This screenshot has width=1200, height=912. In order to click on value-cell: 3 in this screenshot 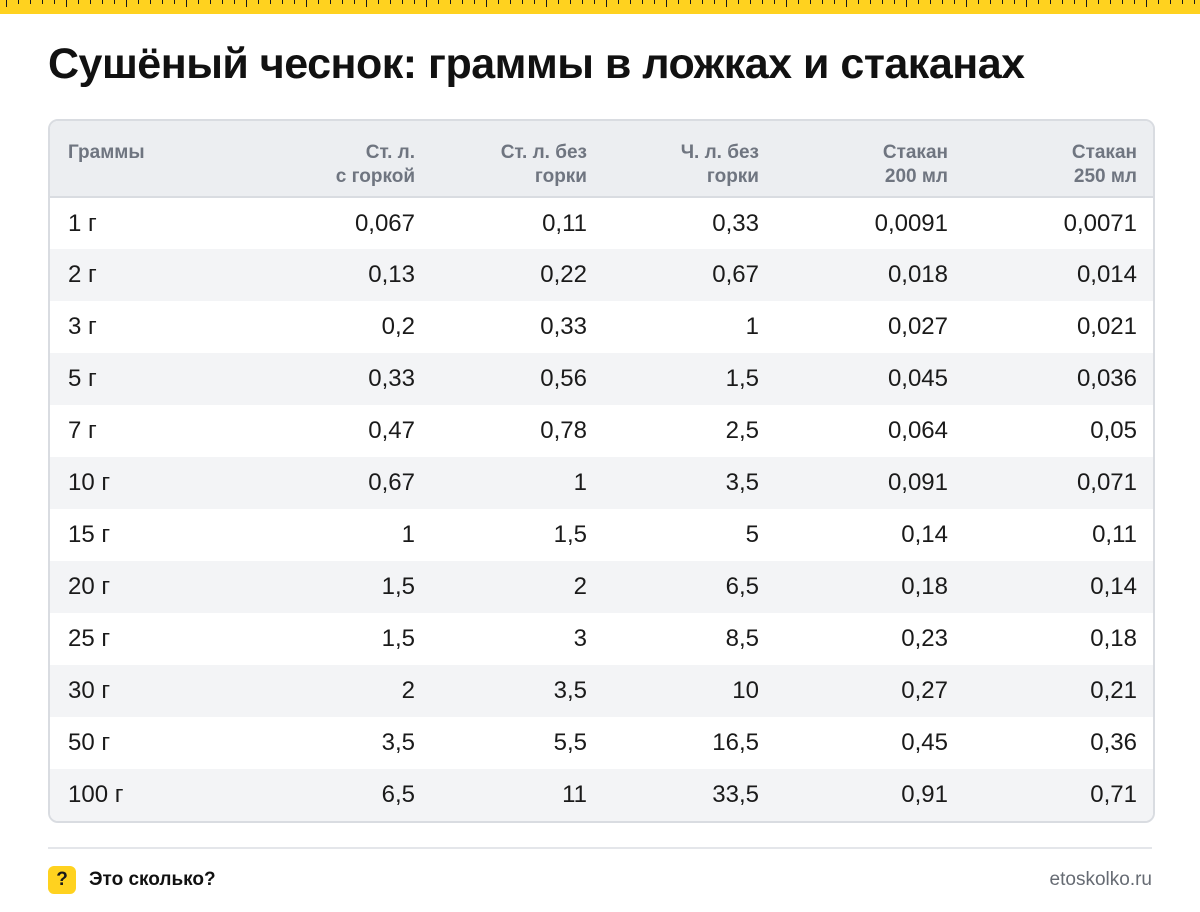, I will do `click(580, 638)`.